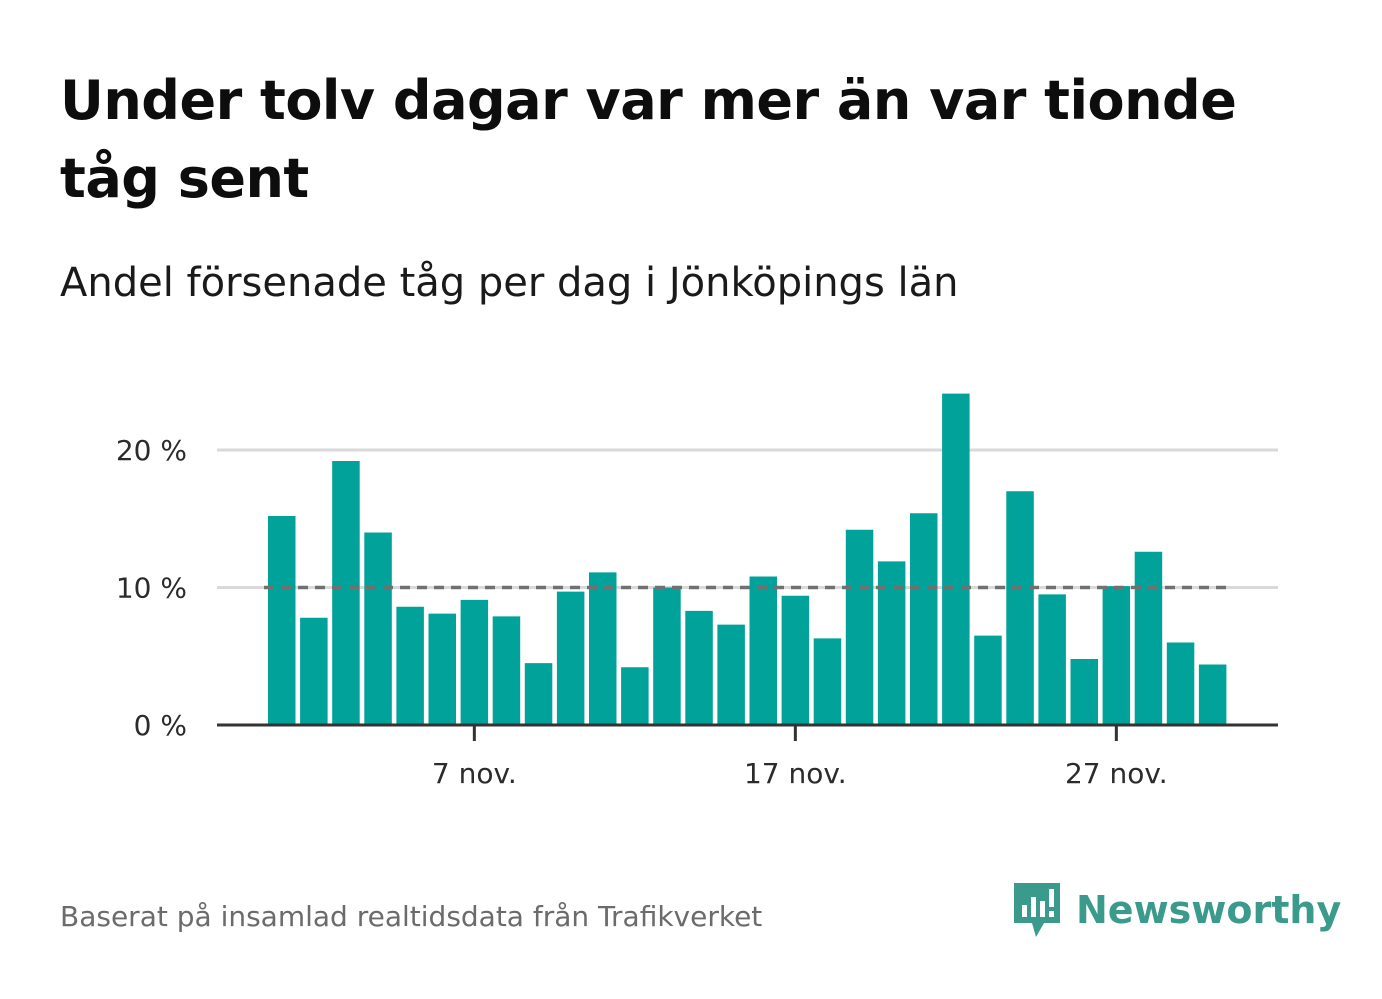 Image resolution: width=1382 pixels, height=999 pixels. I want to click on newsworthy-logo: Newsworthy, so click(1175, 910).